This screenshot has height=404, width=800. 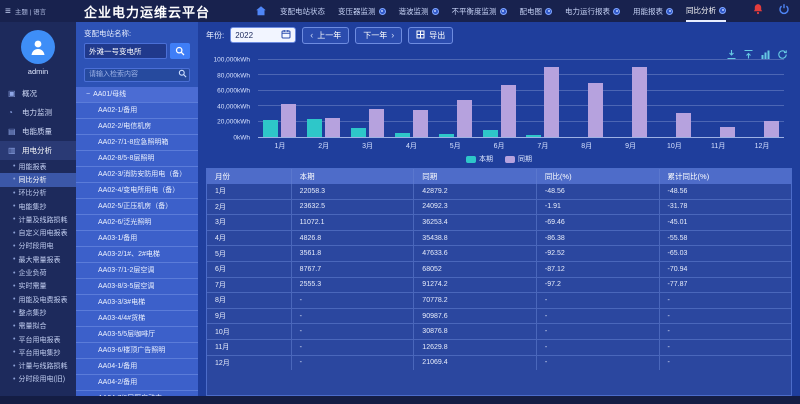 What do you see at coordinates (38, 379) in the screenshot?
I see `submenu-item-17: • 分时段用电(旧)` at bounding box center [38, 379].